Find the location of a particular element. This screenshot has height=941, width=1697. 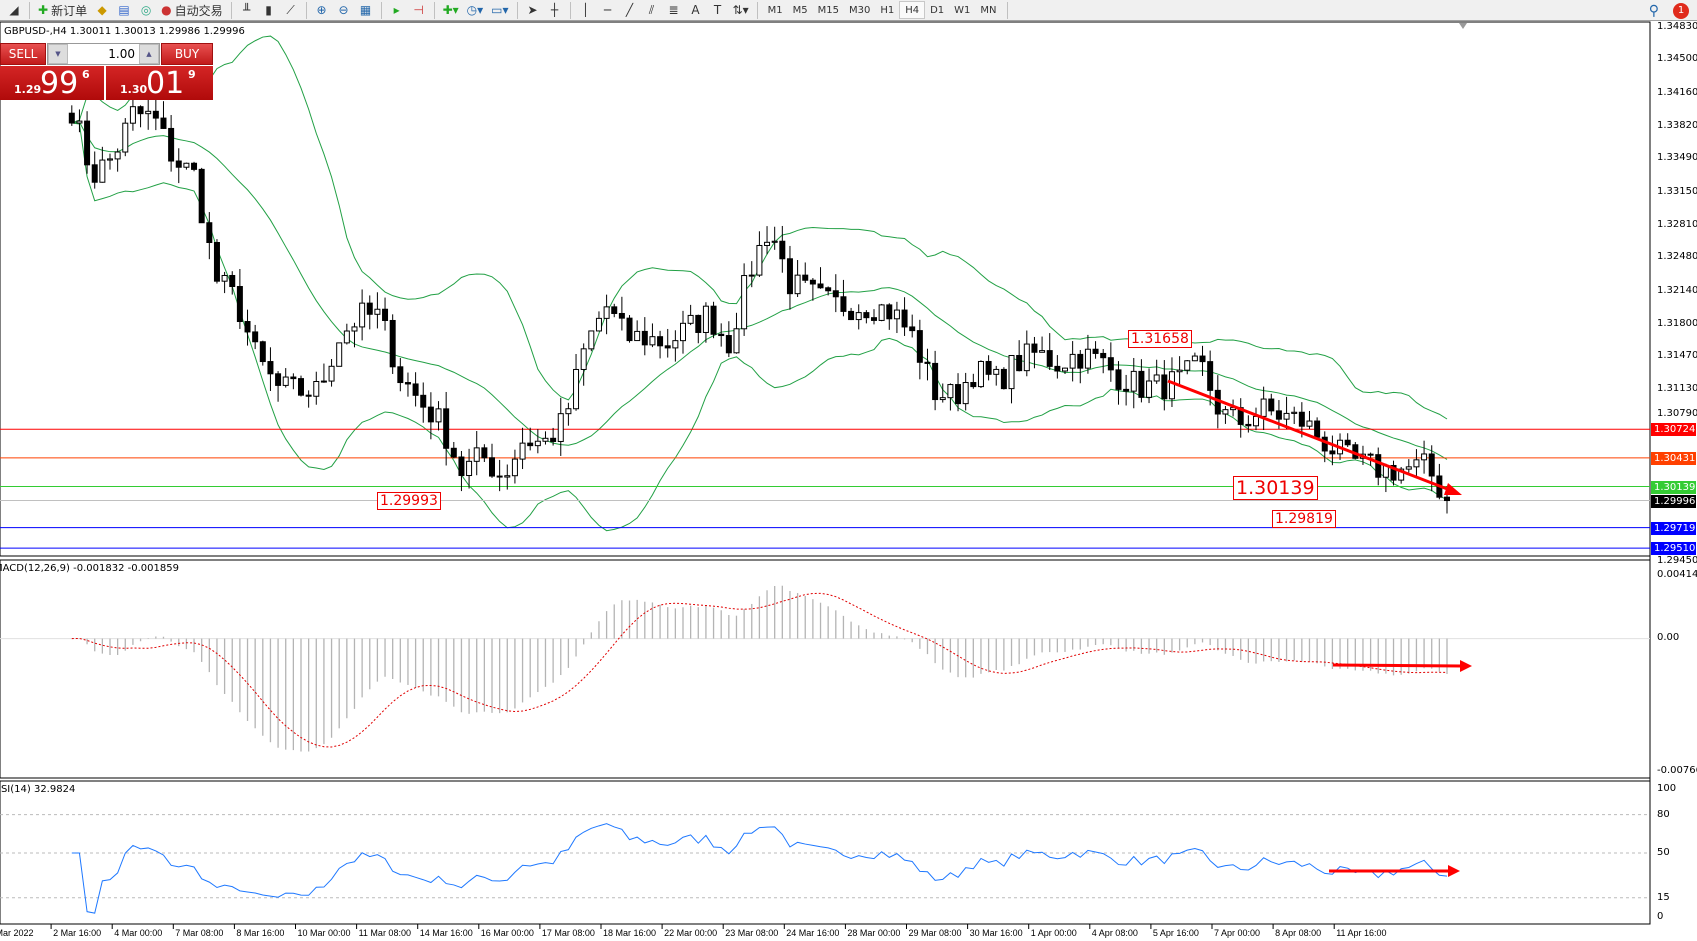

buy-button: BUY is located at coordinates (187, 54).